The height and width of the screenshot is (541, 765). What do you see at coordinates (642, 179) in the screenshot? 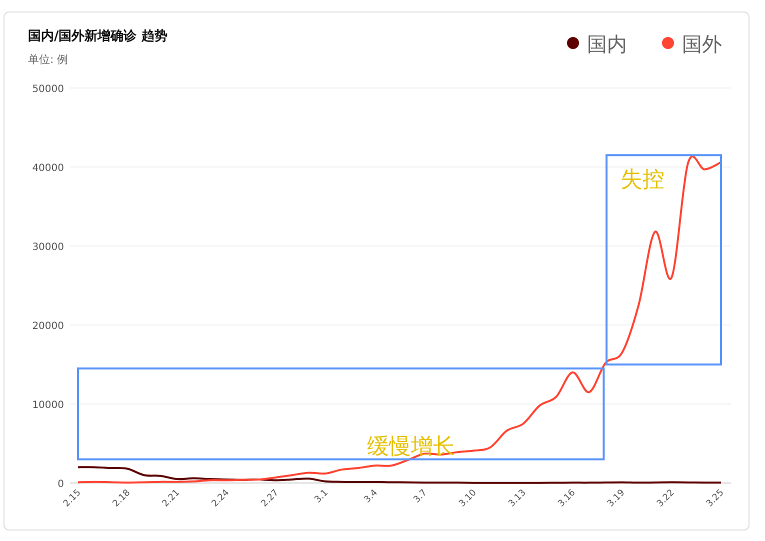
I see `annotation: 失控` at bounding box center [642, 179].